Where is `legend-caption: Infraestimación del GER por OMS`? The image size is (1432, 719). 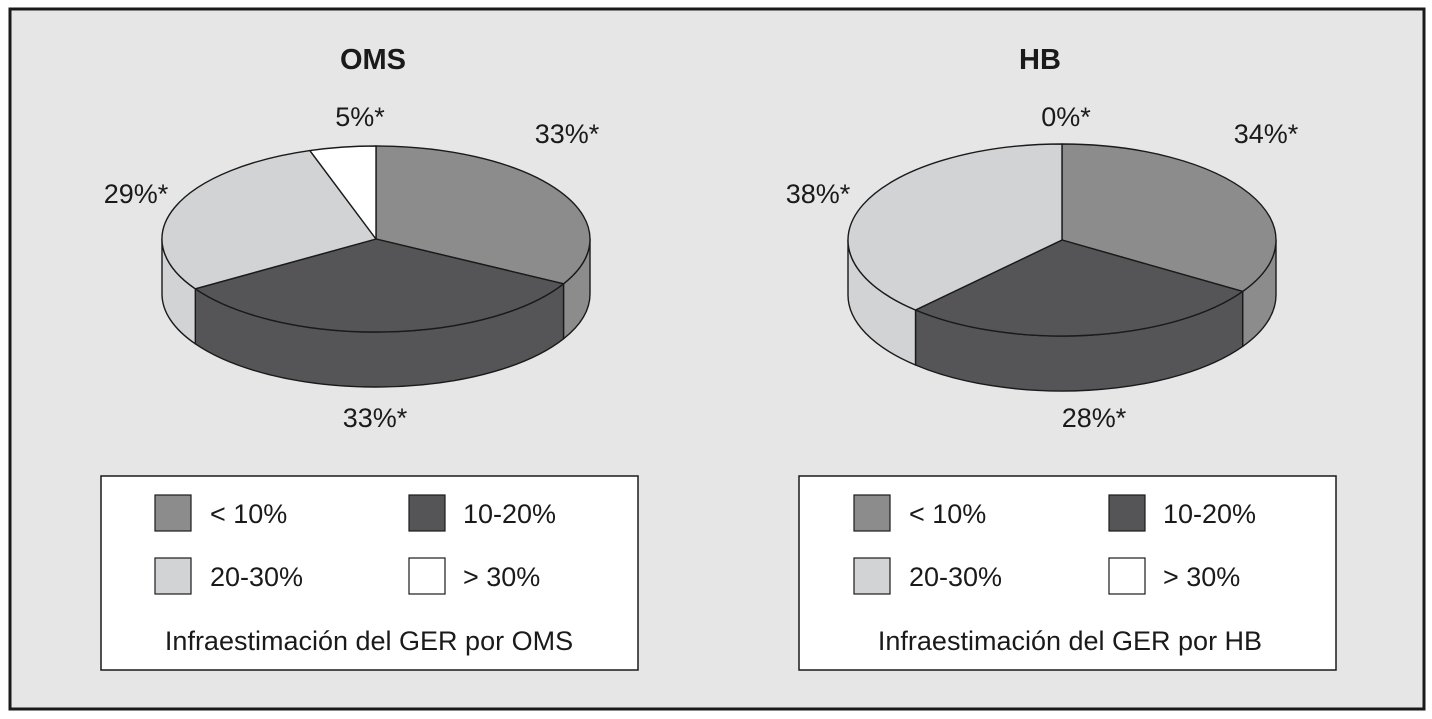 legend-caption: Infraestimación del GER por OMS is located at coordinates (369, 641).